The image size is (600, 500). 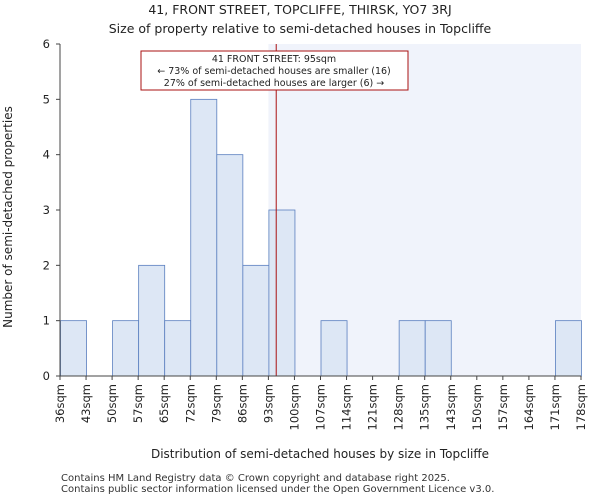 What do you see at coordinates (274, 59) in the screenshot?
I see `annotation-line1: 41 FRONT STREET: 95sqm` at bounding box center [274, 59].